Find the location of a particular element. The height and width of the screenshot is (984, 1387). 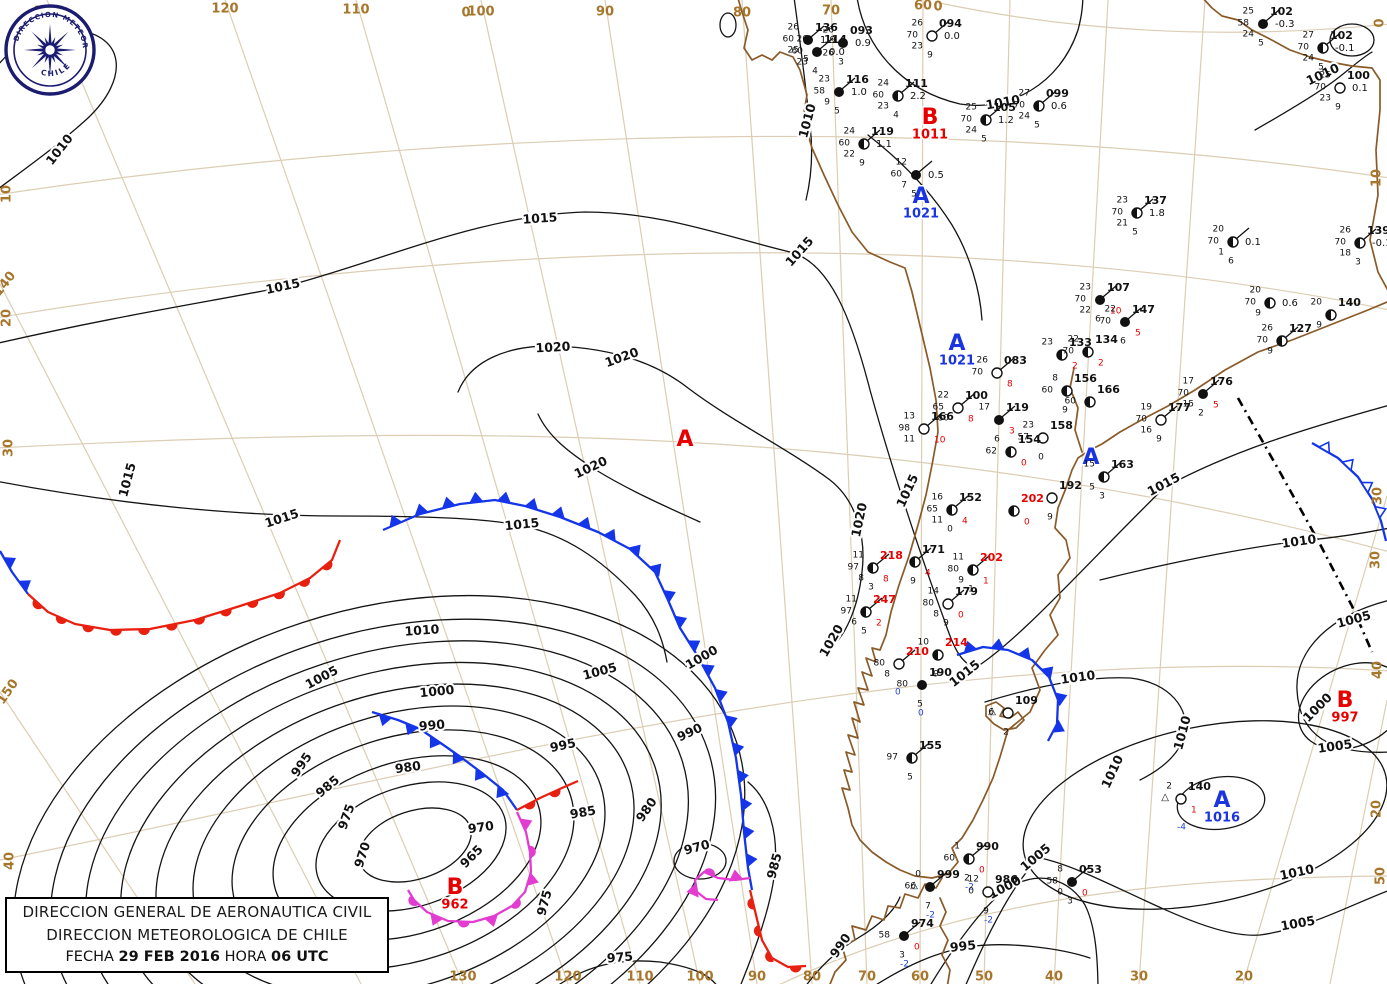

station-tendency-red: 5 is located at coordinates (1216, 406).